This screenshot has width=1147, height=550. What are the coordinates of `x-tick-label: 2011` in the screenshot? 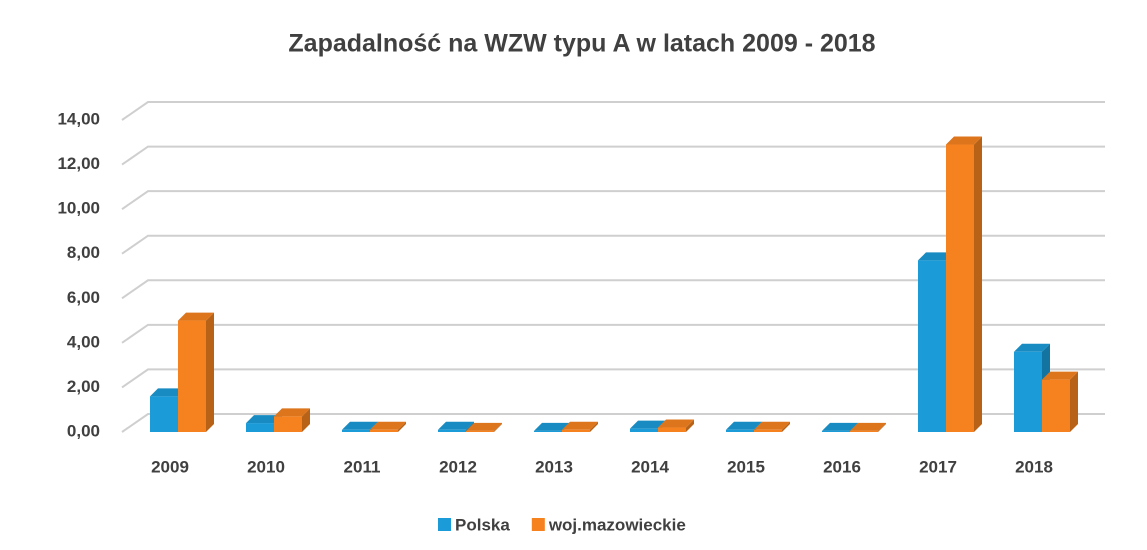 It's located at (362, 466).